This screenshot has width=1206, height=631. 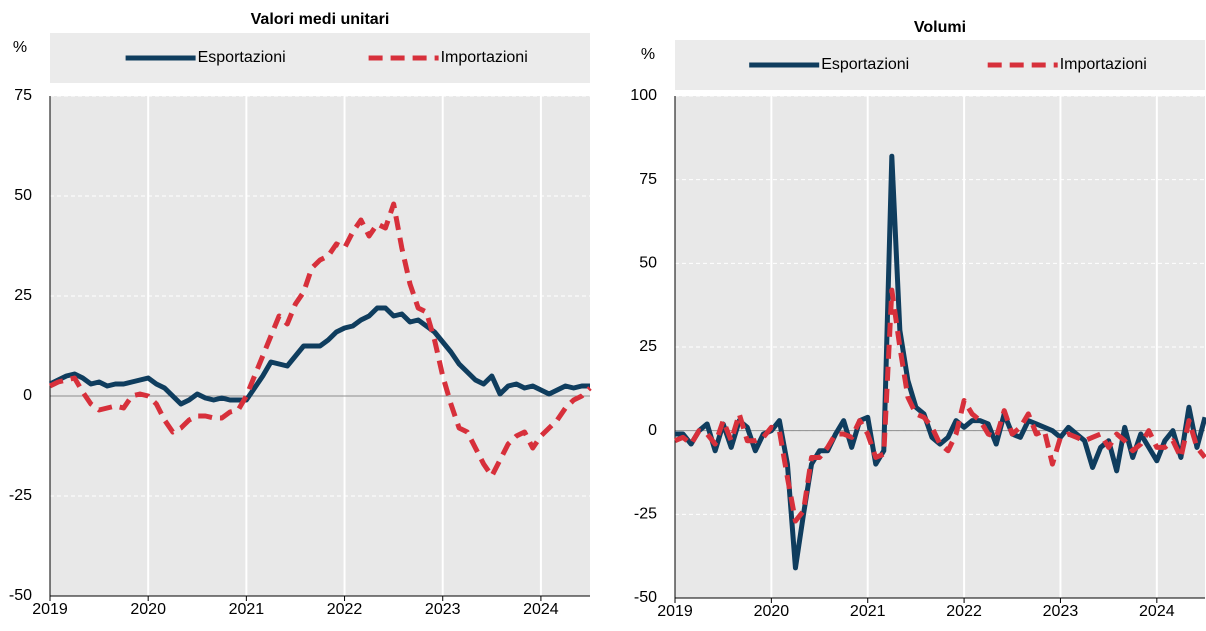 I want to click on series-line, so click(x=319, y=356).